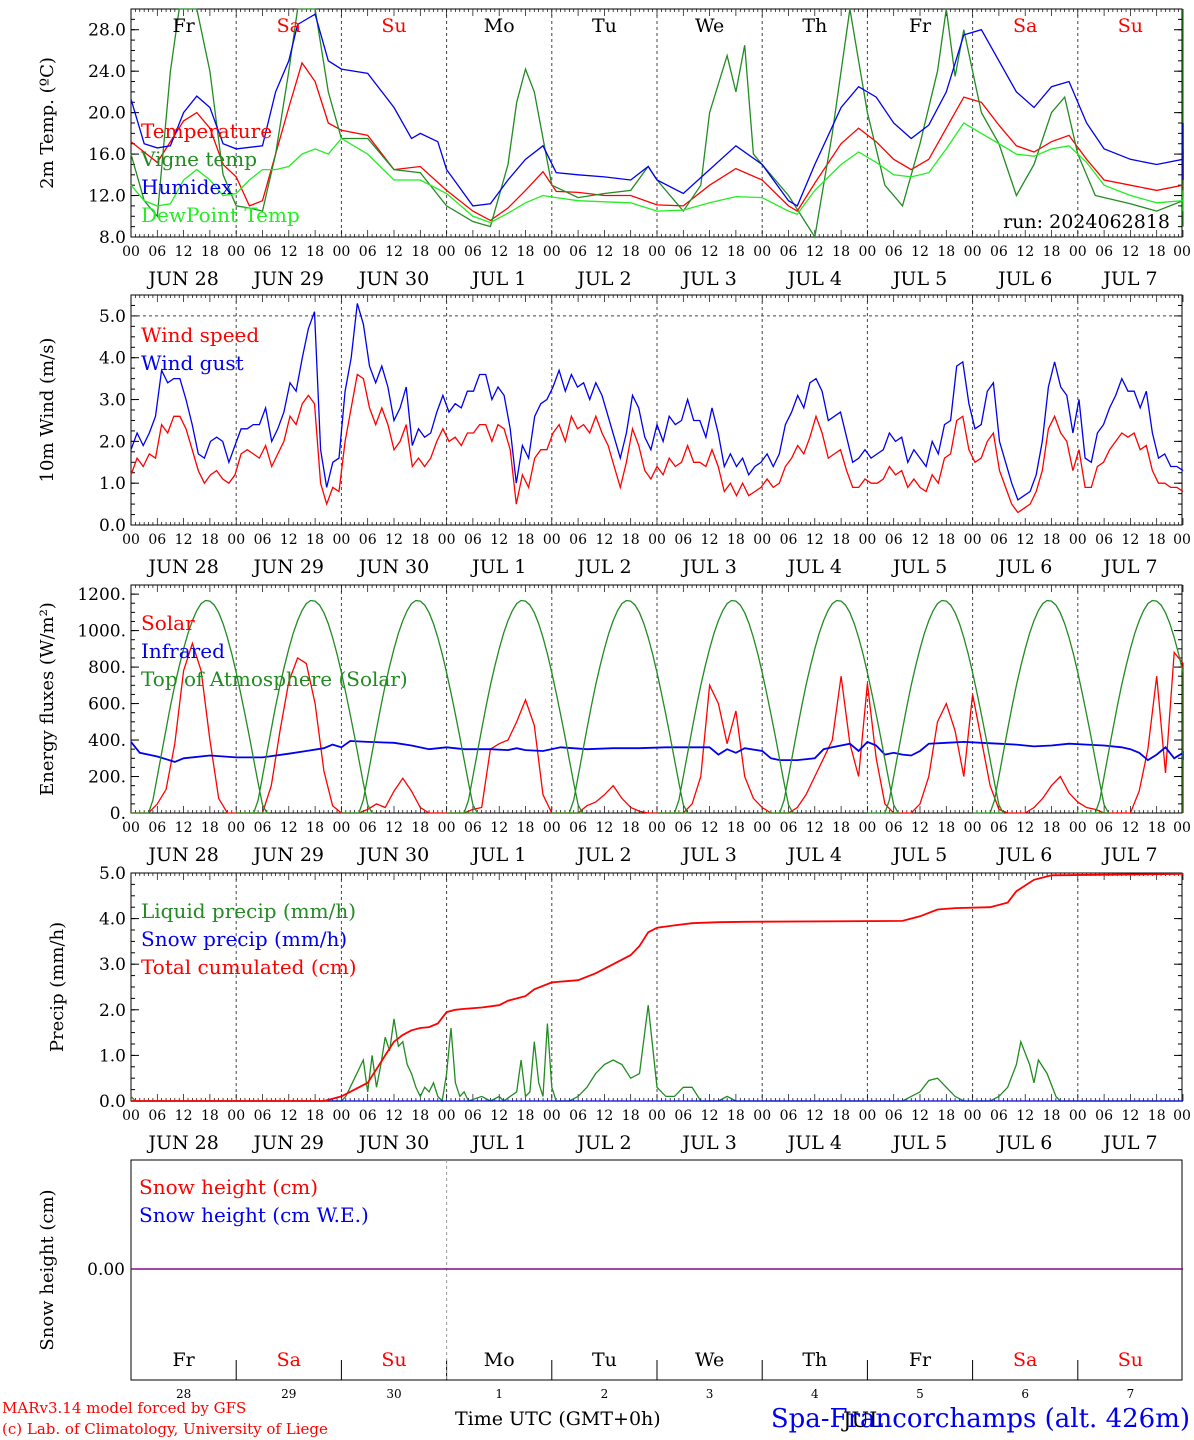 The width and height of the screenshot is (1194, 1440). What do you see at coordinates (107, 705) in the screenshot?
I see `y-tick-label: 600.` at bounding box center [107, 705].